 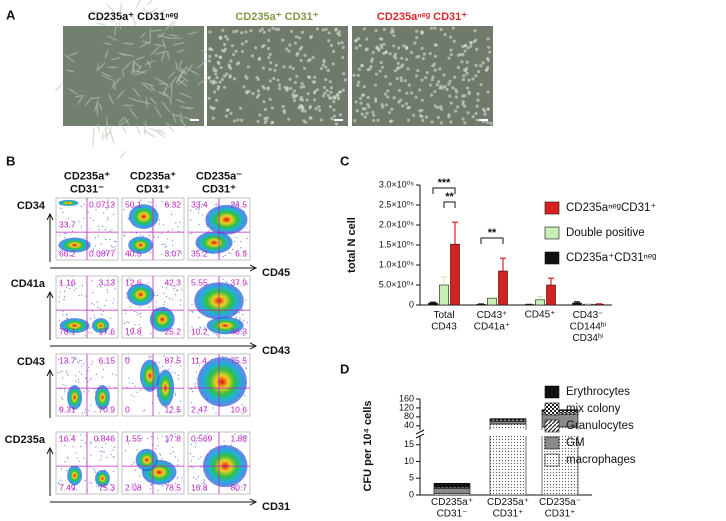 I want to click on quadrant-value: 33.4, so click(x=199, y=204).